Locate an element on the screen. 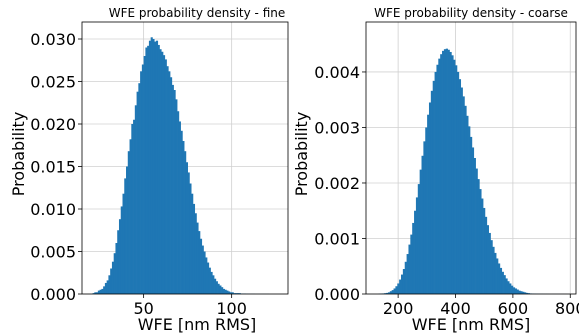 The height and width of the screenshot is (334, 579). chart-title: WFE probability density - coarse is located at coordinates (471, 13).